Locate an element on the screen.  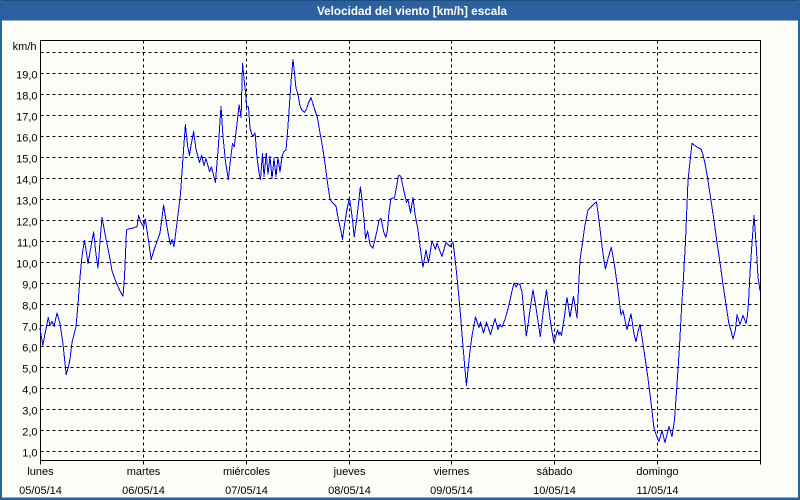
svg-text: miércoles is located at coordinates (247, 472).